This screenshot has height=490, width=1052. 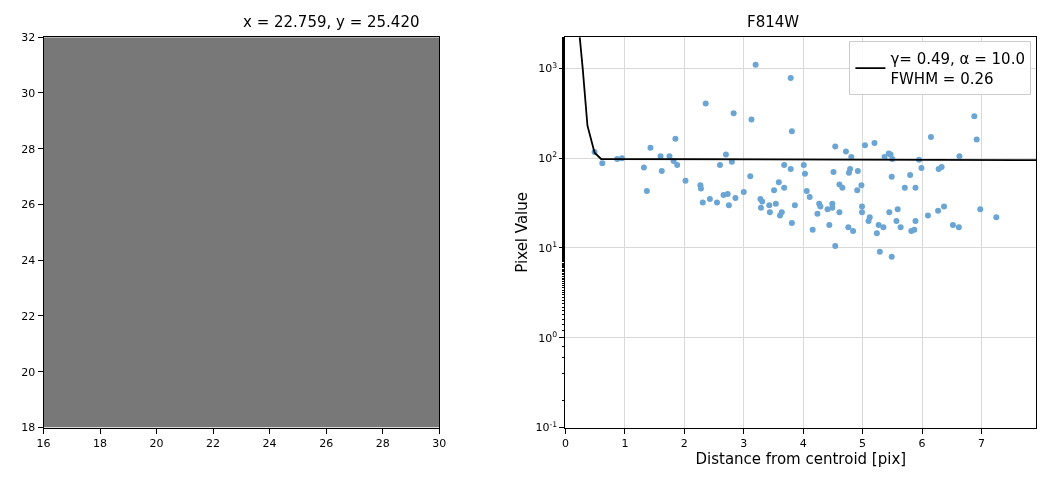 I want to click on y-axis-title: Pixel Value, so click(x=521, y=232).